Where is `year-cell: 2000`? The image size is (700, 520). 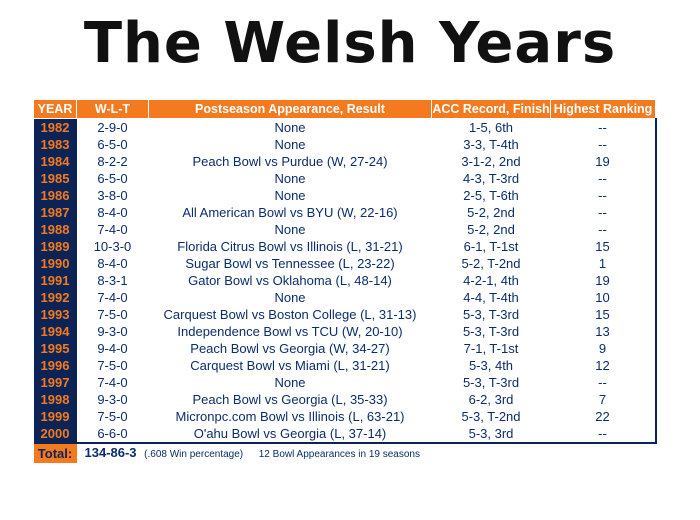
year-cell: 2000 is located at coordinates (55, 434).